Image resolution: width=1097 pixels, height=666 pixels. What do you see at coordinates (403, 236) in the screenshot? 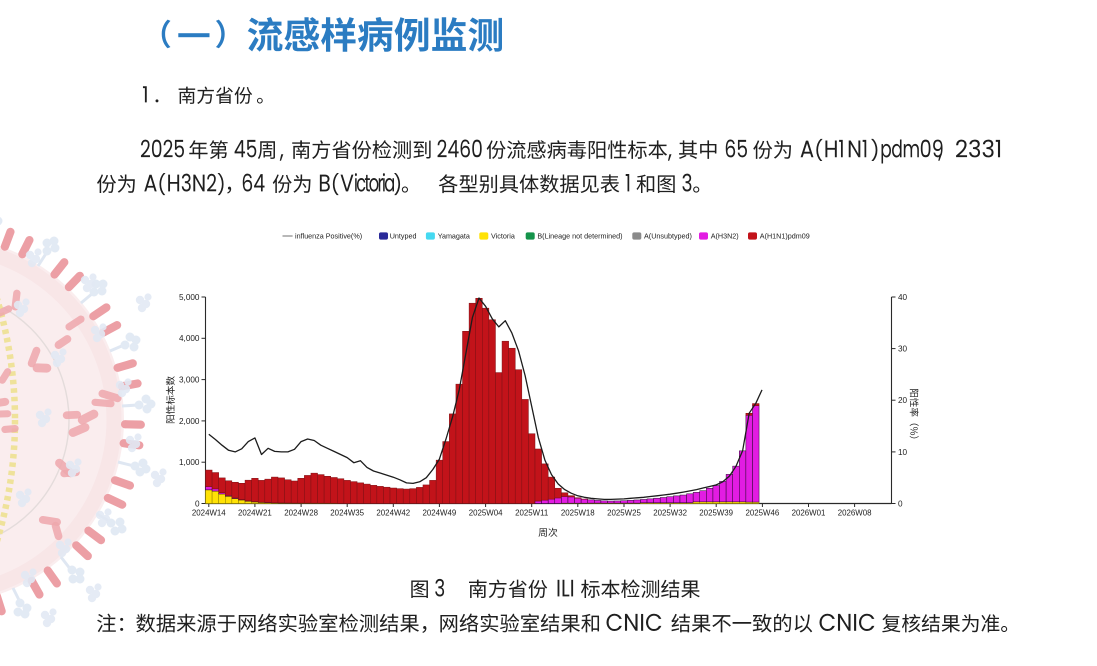
I see `svg-text: Untyped` at bounding box center [403, 236].